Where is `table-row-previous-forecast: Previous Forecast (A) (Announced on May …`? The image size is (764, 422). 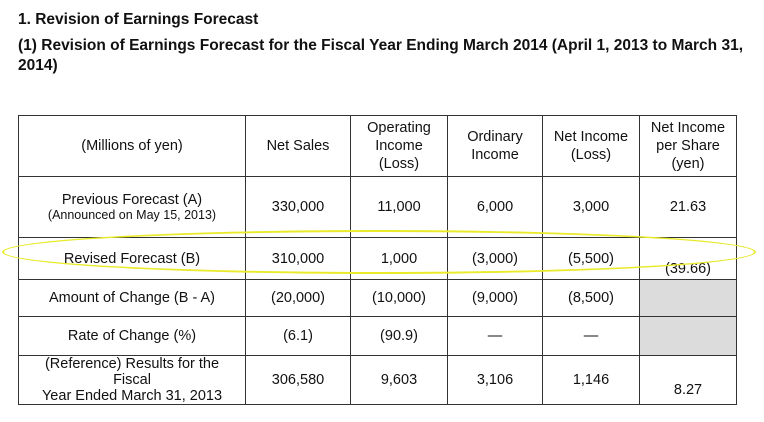 table-row-previous-forecast: Previous Forecast (A) (Announced on May … is located at coordinates (377, 207).